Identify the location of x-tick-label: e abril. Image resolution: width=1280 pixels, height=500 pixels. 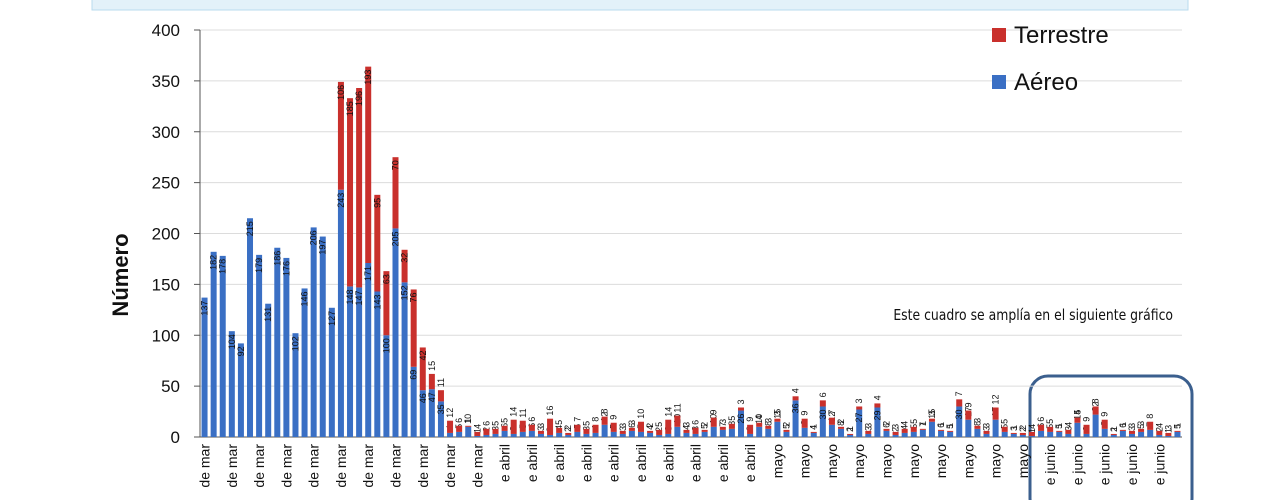
(586, 463).